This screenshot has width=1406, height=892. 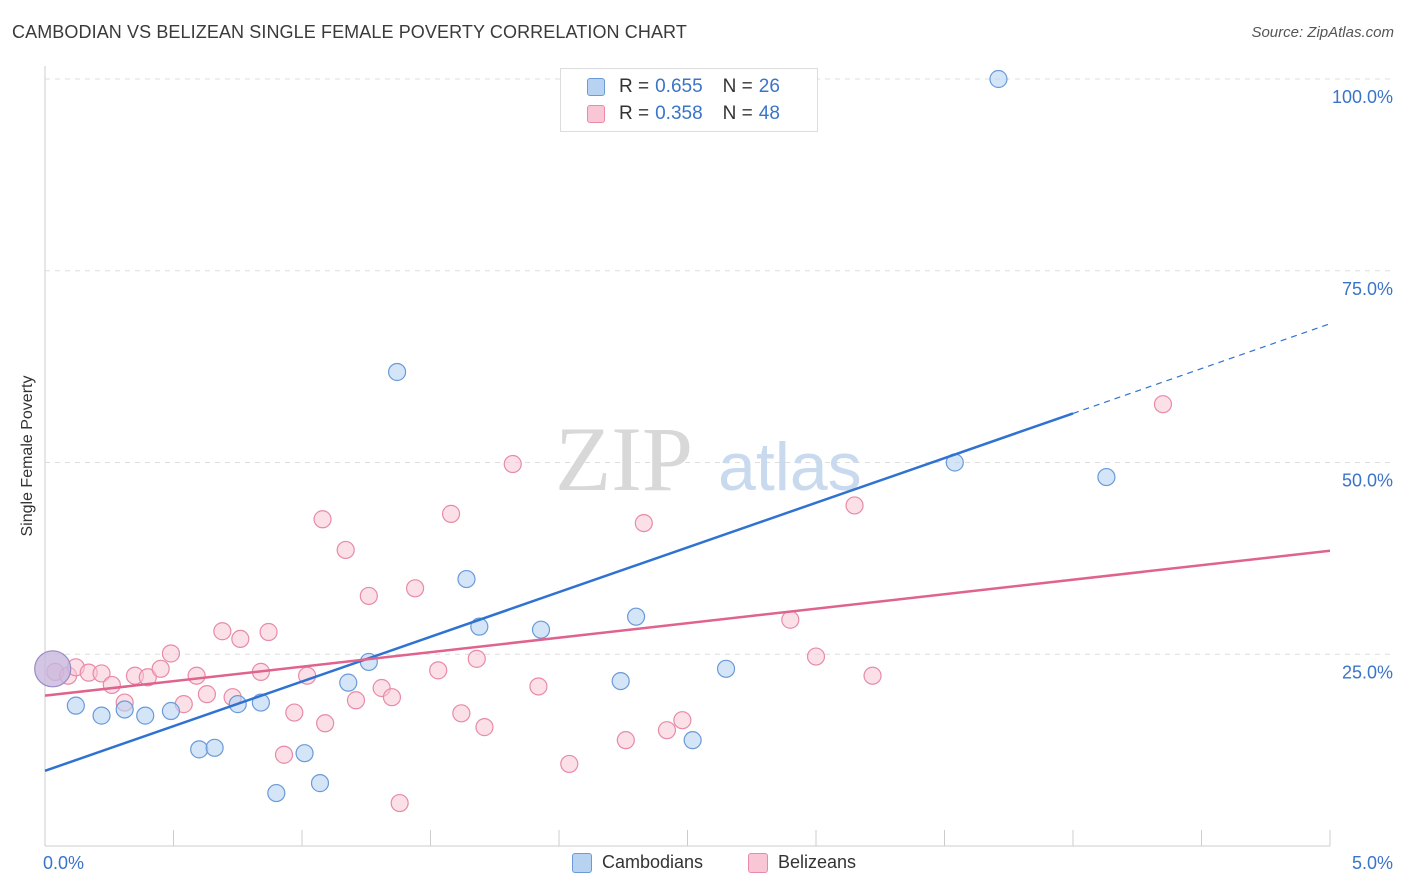 I want to click on y-tick-label: 75.0%, so click(x=1367, y=289).